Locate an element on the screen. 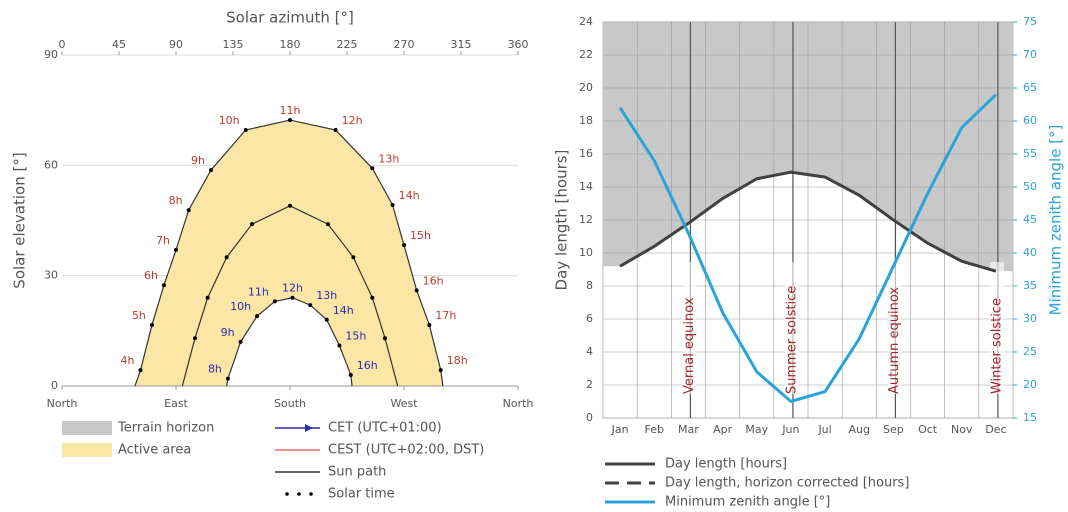  y-tick-label: 24 is located at coordinates (586, 21).